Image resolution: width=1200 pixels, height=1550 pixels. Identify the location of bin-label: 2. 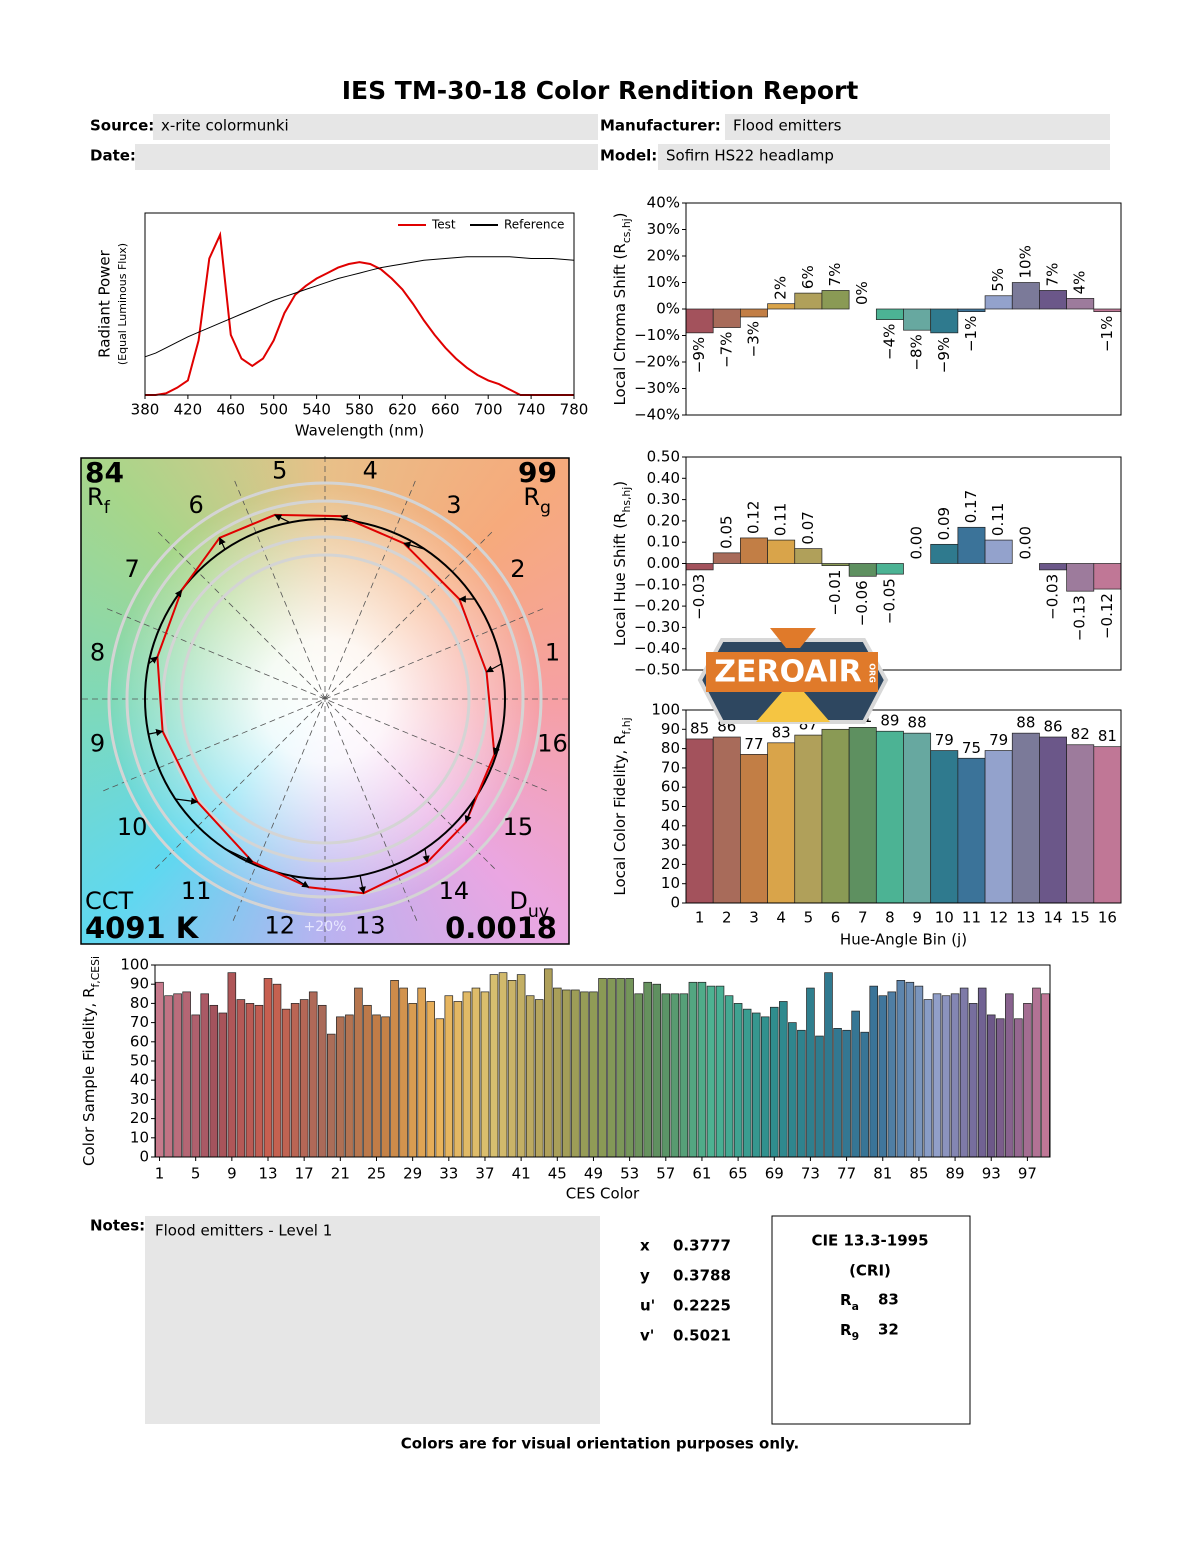
(517, 569).